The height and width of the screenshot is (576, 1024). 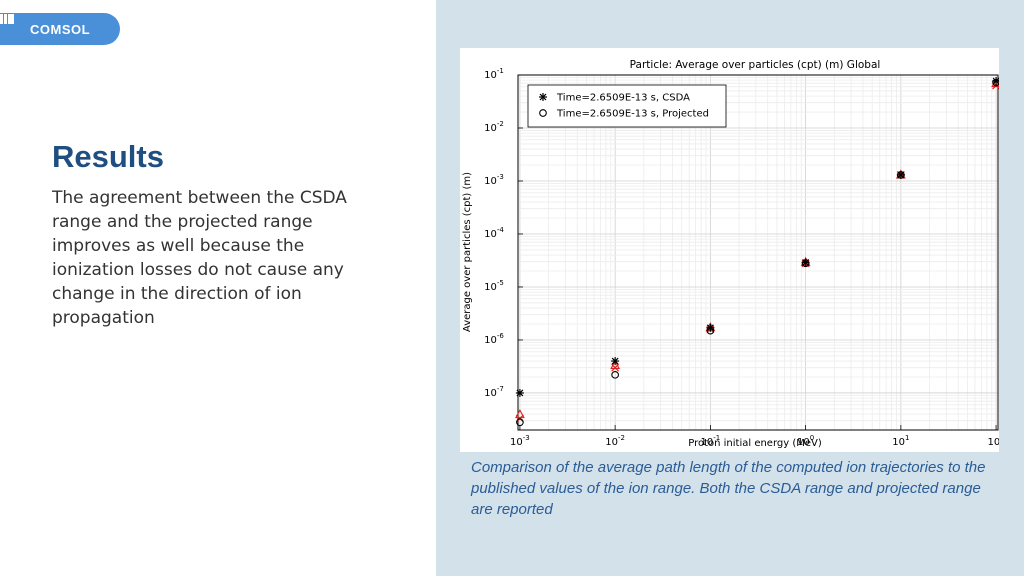 I want to click on comsol-logo-tab: COMSOL, so click(x=60, y=29).